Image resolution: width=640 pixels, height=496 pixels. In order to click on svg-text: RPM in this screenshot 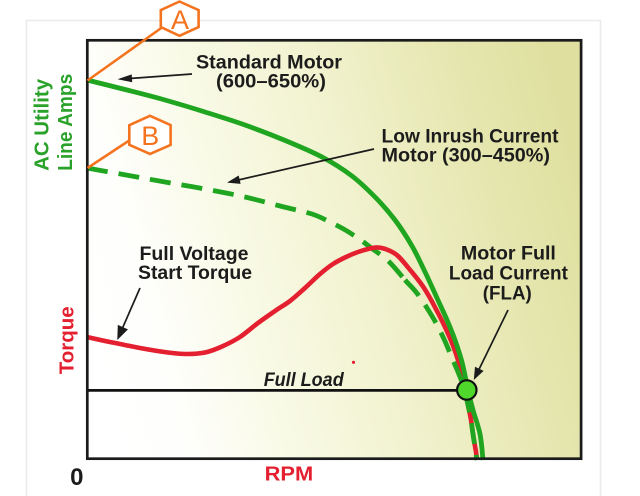, I will do `click(289, 475)`.